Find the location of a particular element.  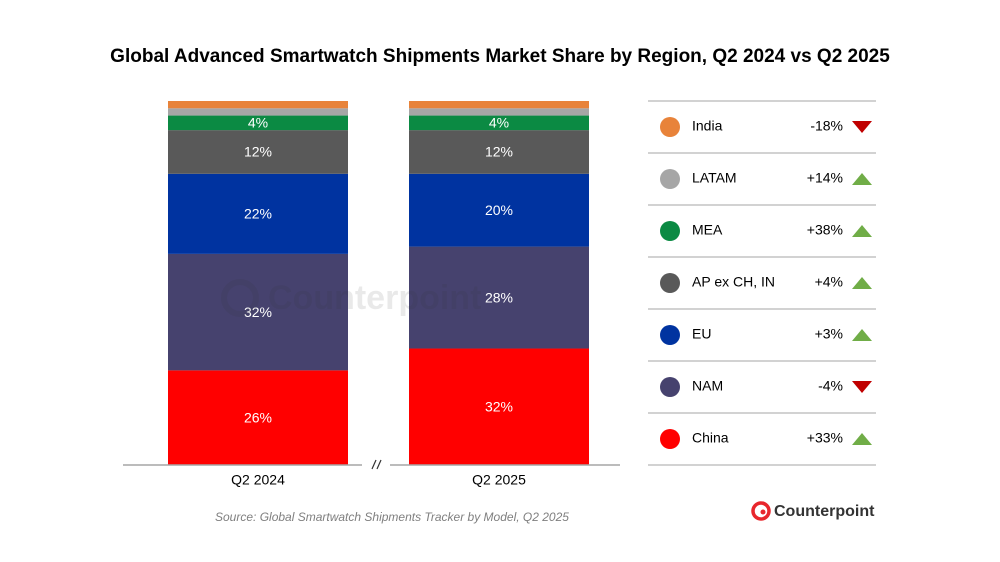

legend-change: +33% is located at coordinates (825, 438).